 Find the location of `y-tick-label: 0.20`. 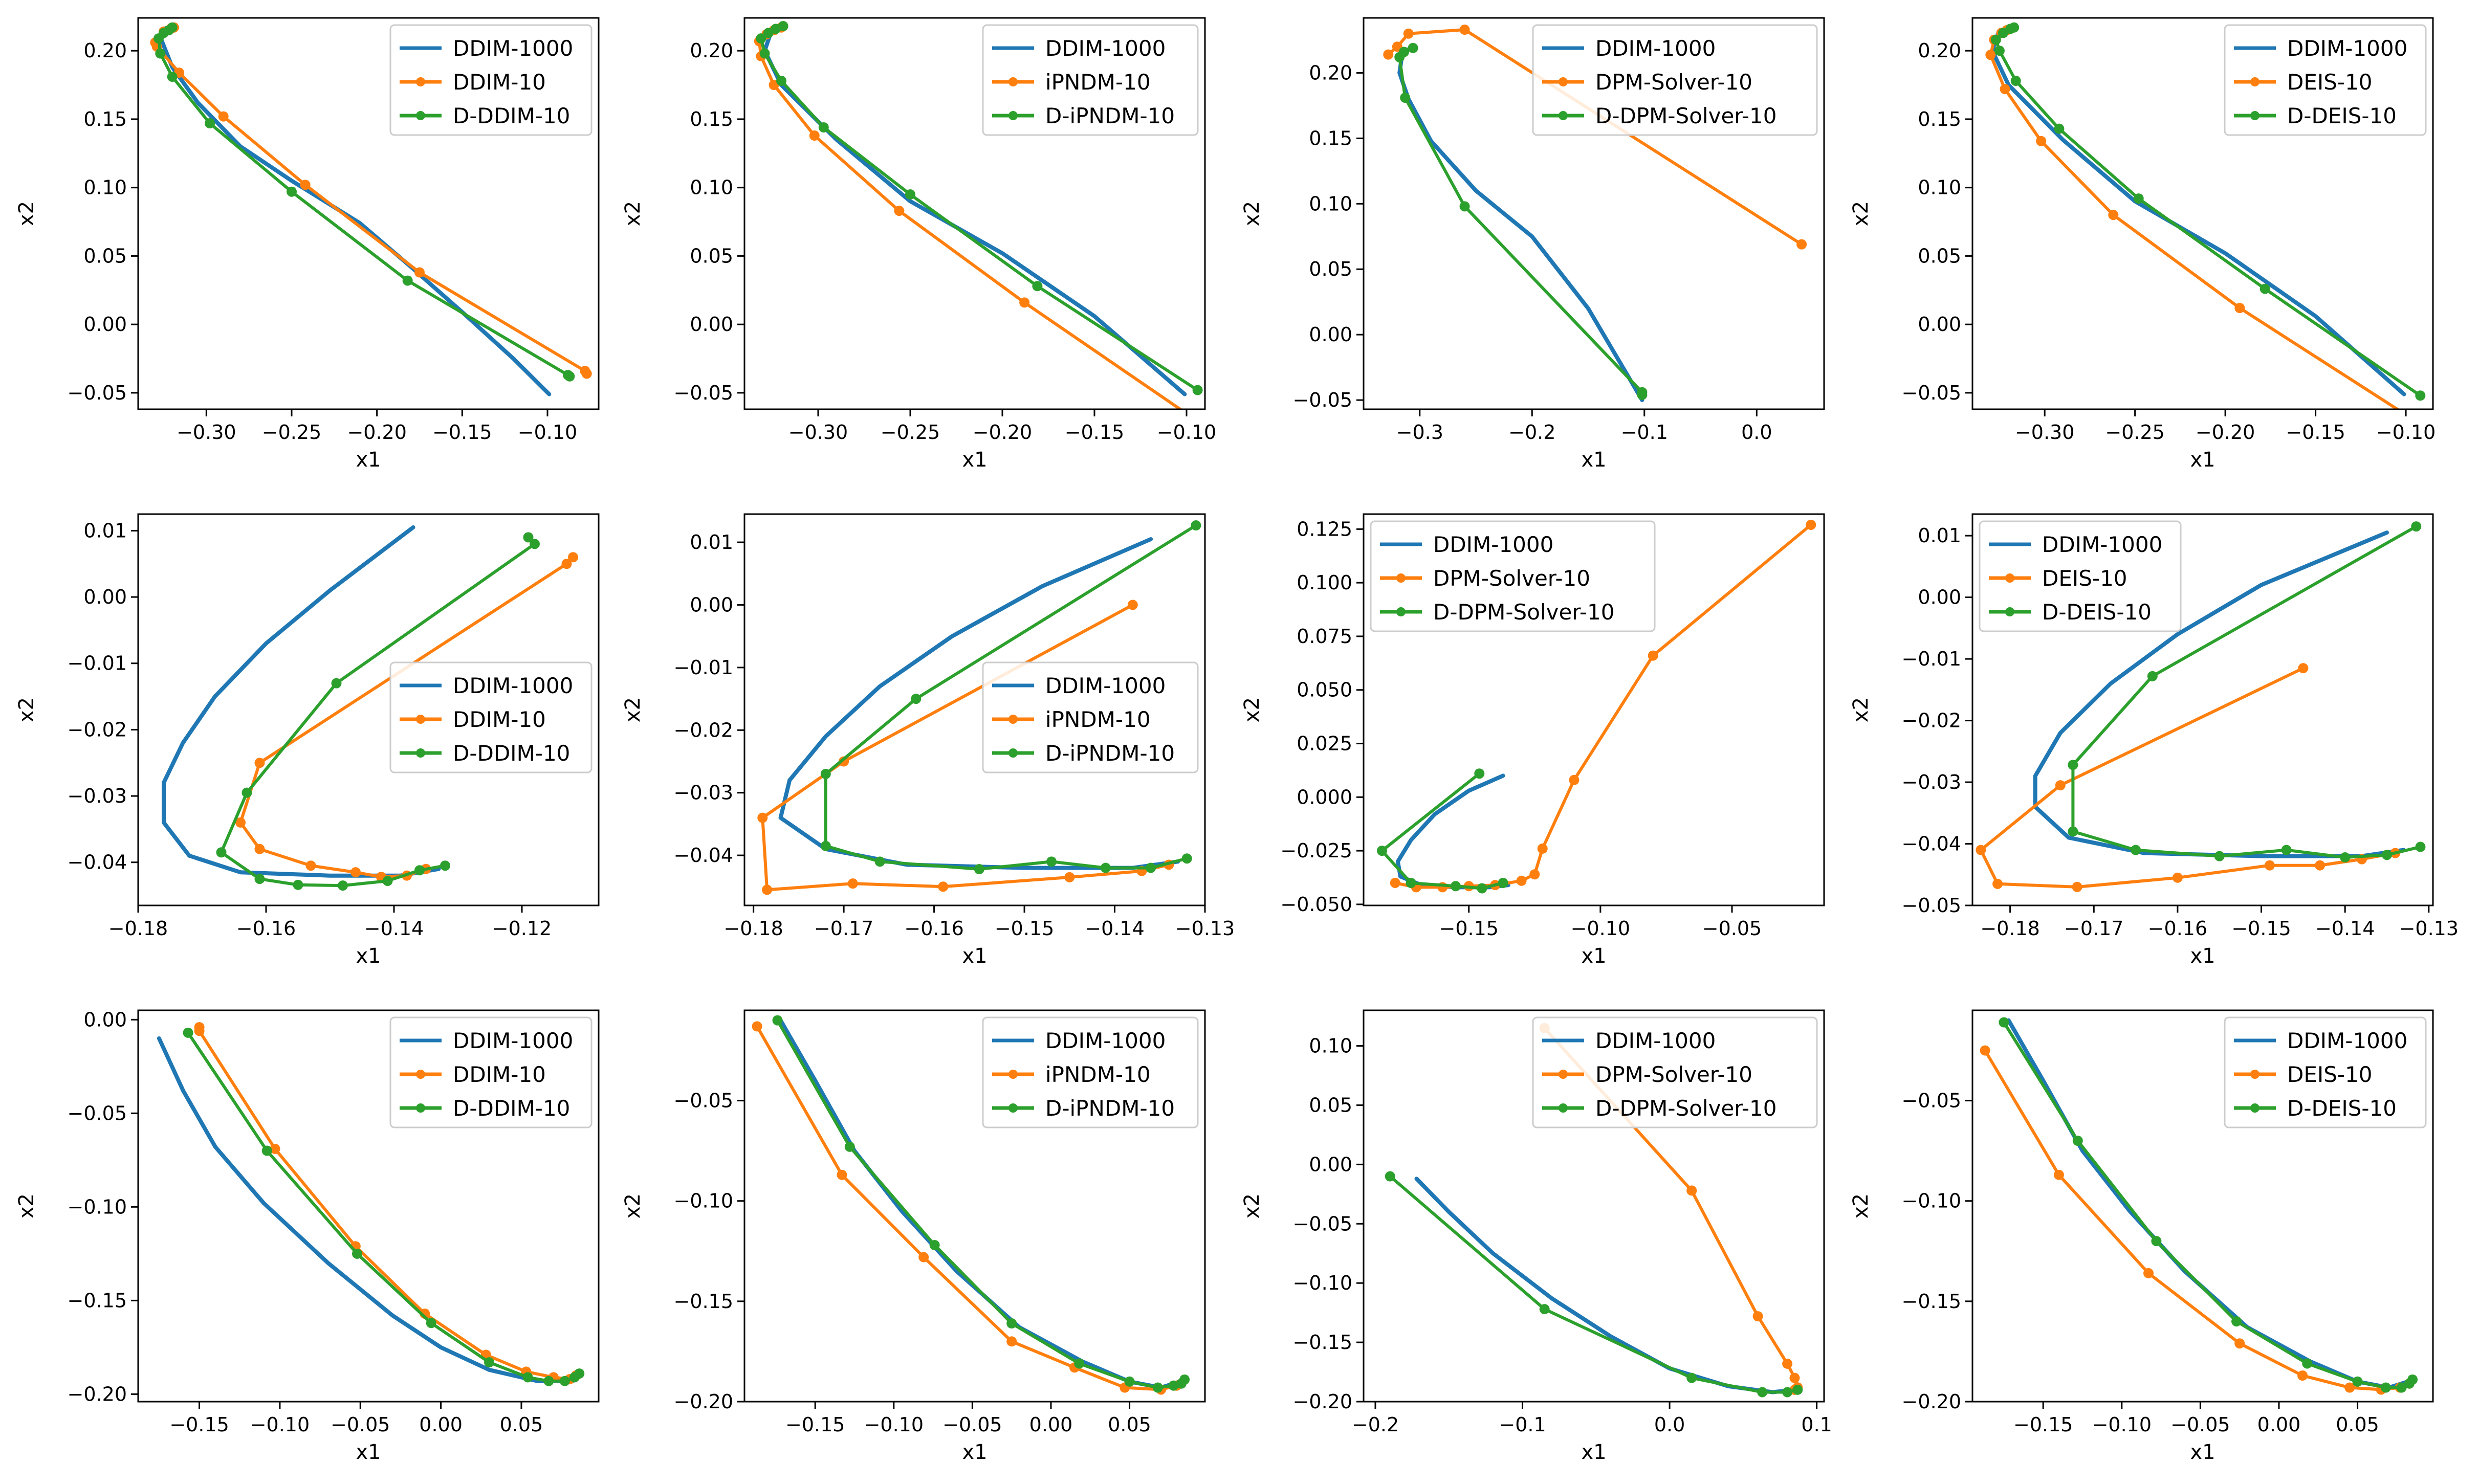

y-tick-label: 0.20 is located at coordinates (105, 50).